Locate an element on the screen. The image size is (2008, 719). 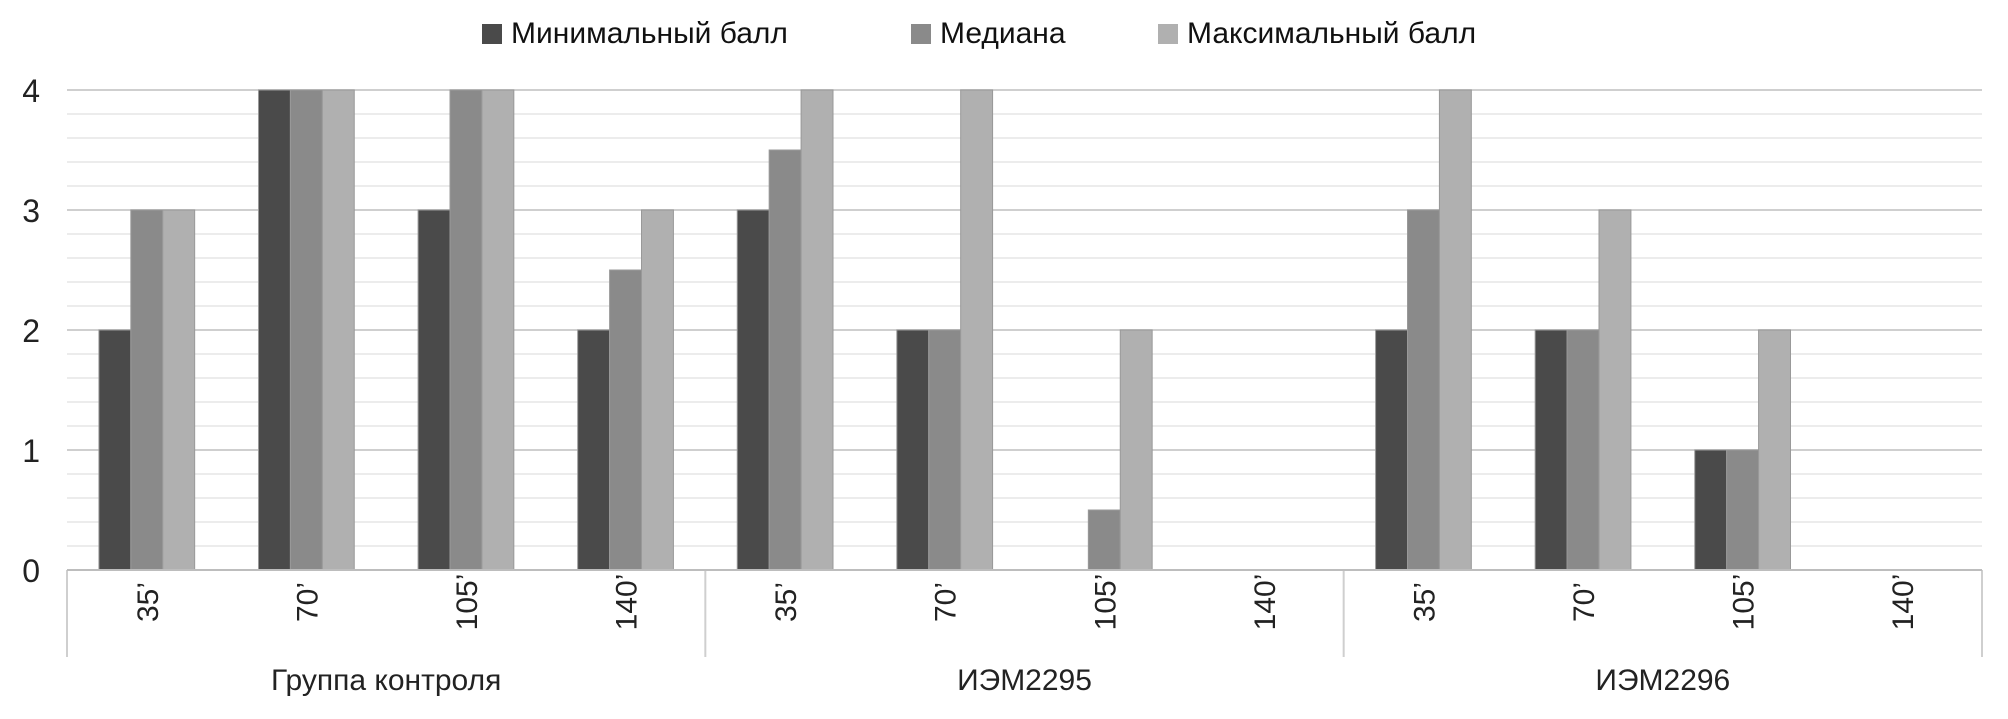
legend-item: Медиана is located at coordinates (988, 33).